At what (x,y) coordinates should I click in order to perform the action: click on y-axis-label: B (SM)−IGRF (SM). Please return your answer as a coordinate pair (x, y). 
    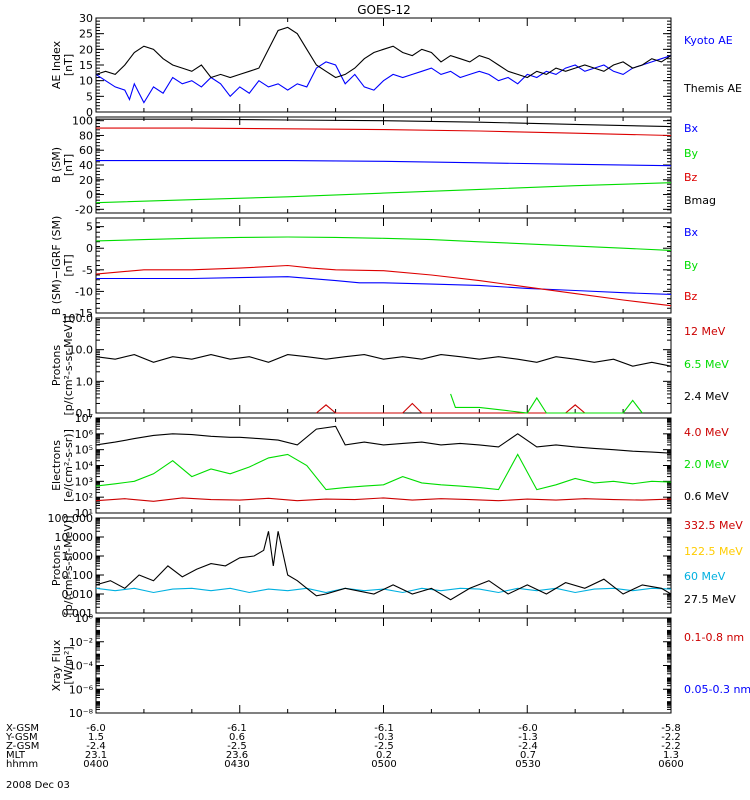
    Looking at the image, I should click on (56, 266).